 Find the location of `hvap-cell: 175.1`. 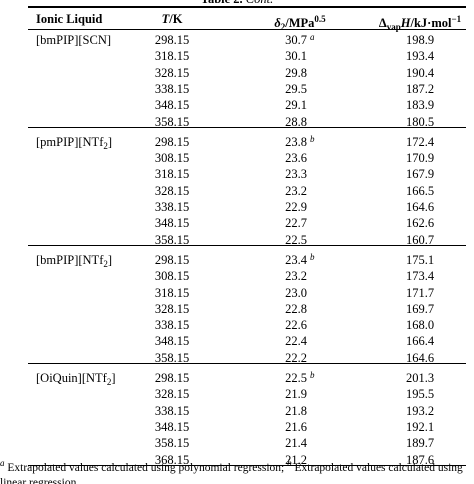

hvap-cell: 175.1 is located at coordinates (417, 260).